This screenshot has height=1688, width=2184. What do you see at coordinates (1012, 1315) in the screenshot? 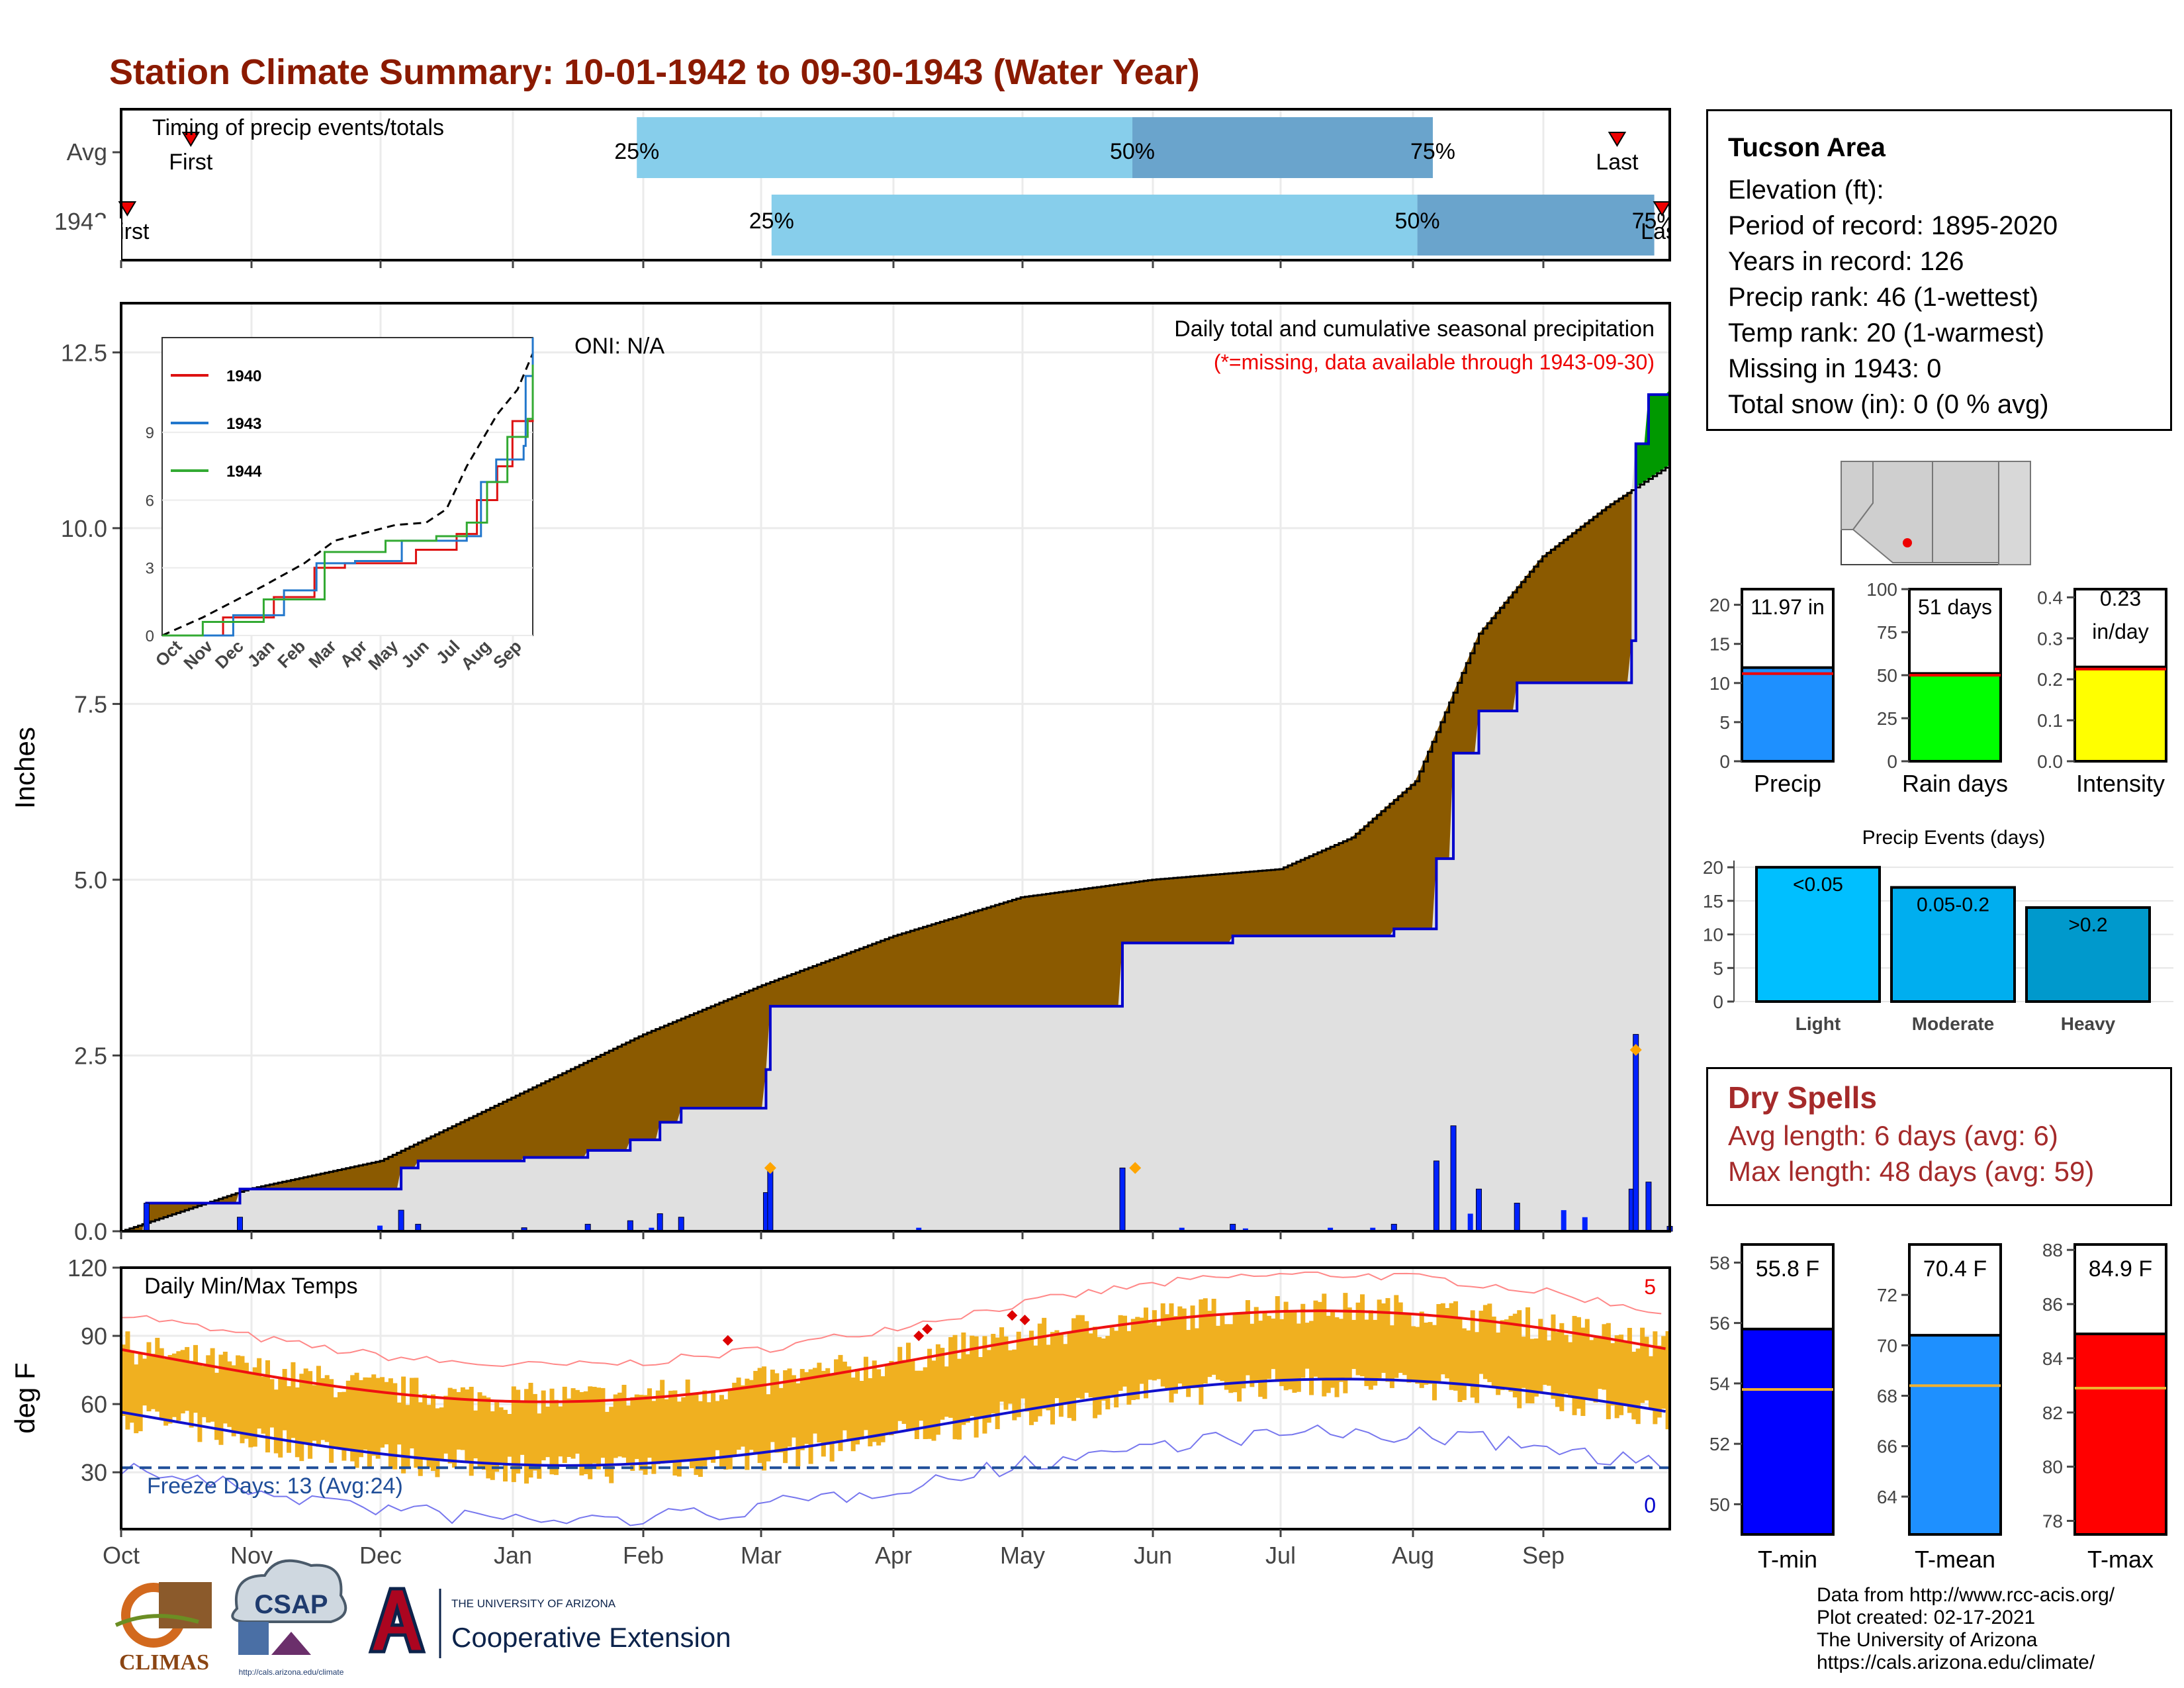
I see `temp-record-marker` at bounding box center [1012, 1315].